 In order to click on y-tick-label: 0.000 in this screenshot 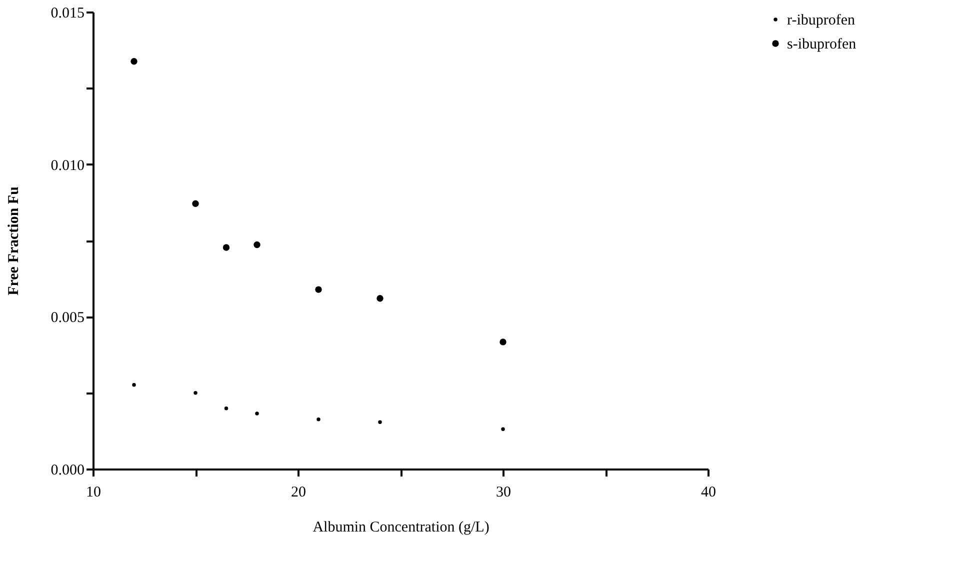, I will do `click(67, 470)`.